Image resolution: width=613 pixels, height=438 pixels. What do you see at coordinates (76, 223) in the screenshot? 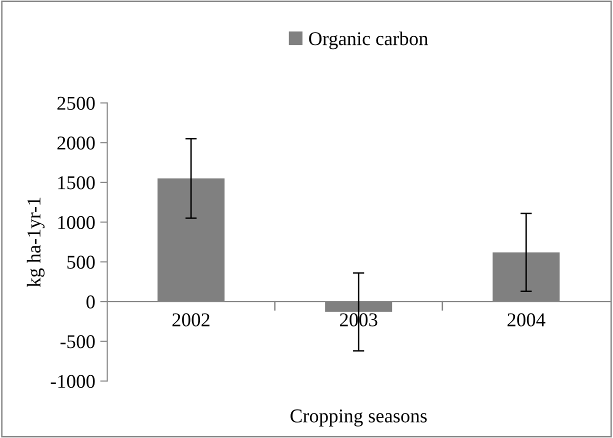
I see `y-tick-label: 1000` at bounding box center [76, 223].